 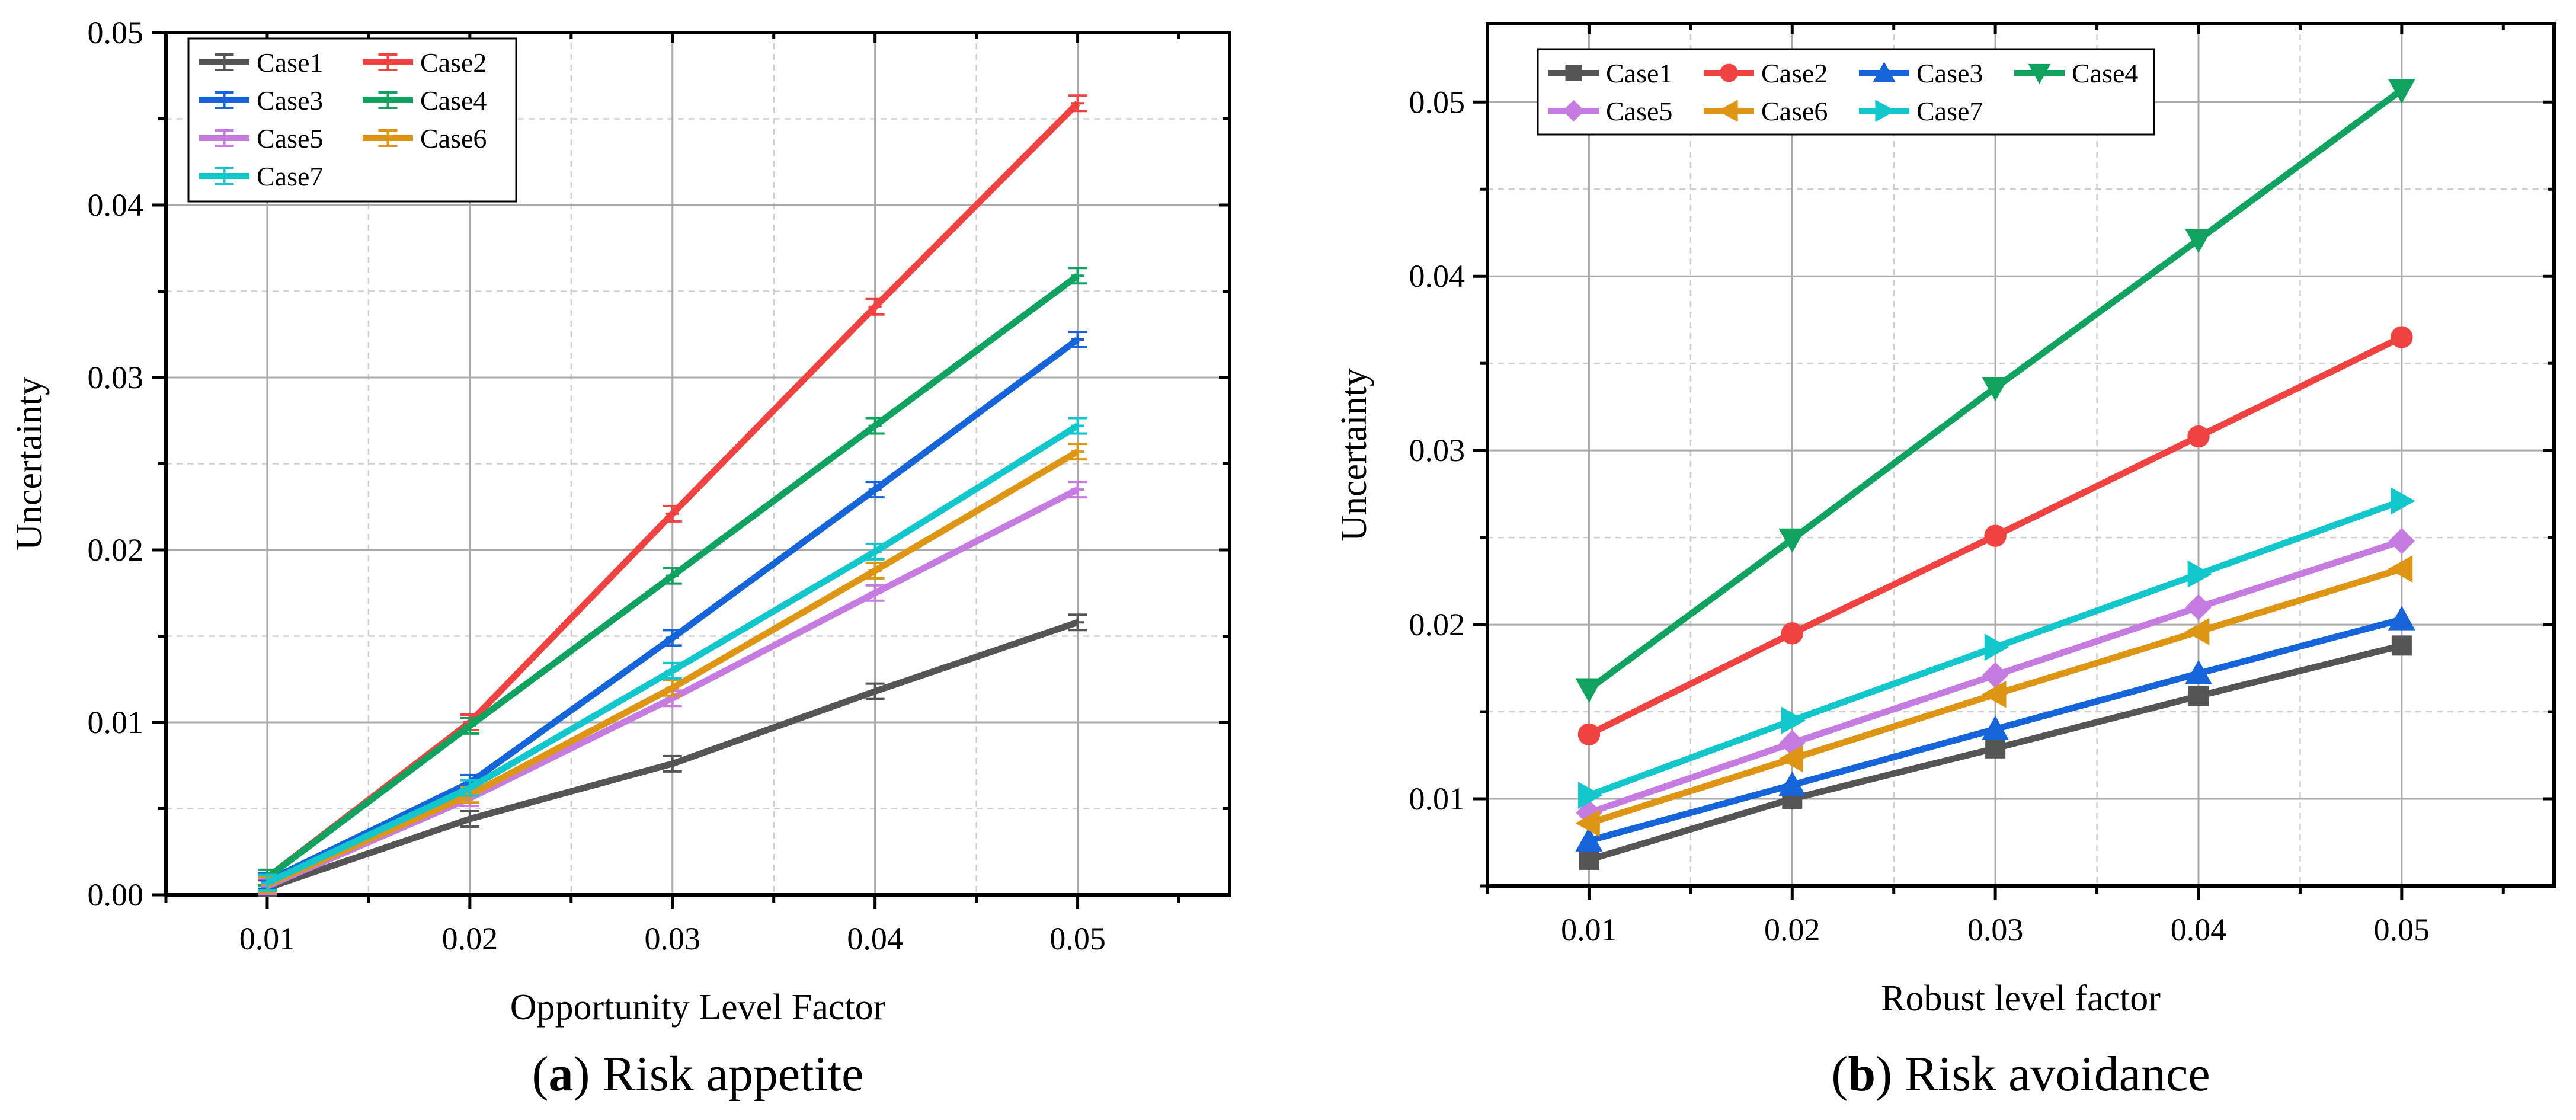 I want to click on legend-label: Case3, so click(x=290, y=100).